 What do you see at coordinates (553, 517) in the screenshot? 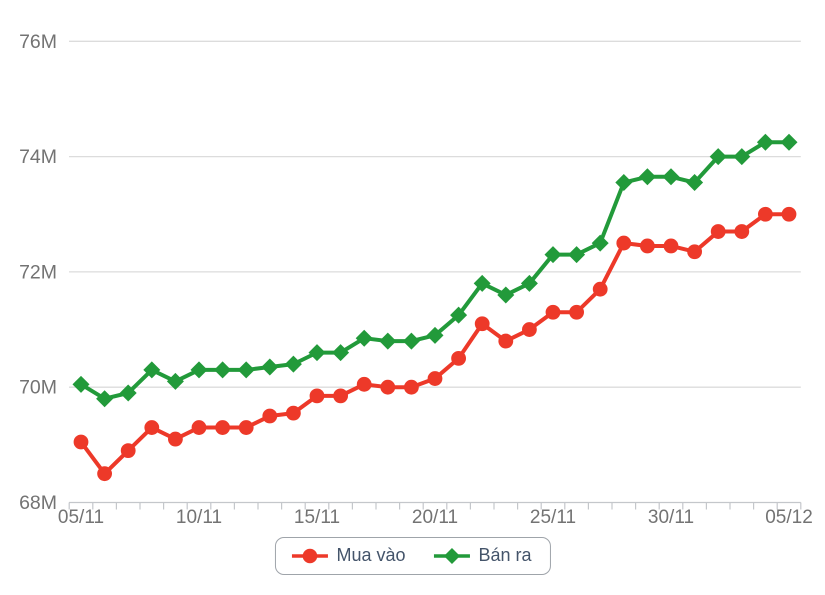
I see `x-tick-label: 25/11` at bounding box center [553, 517].